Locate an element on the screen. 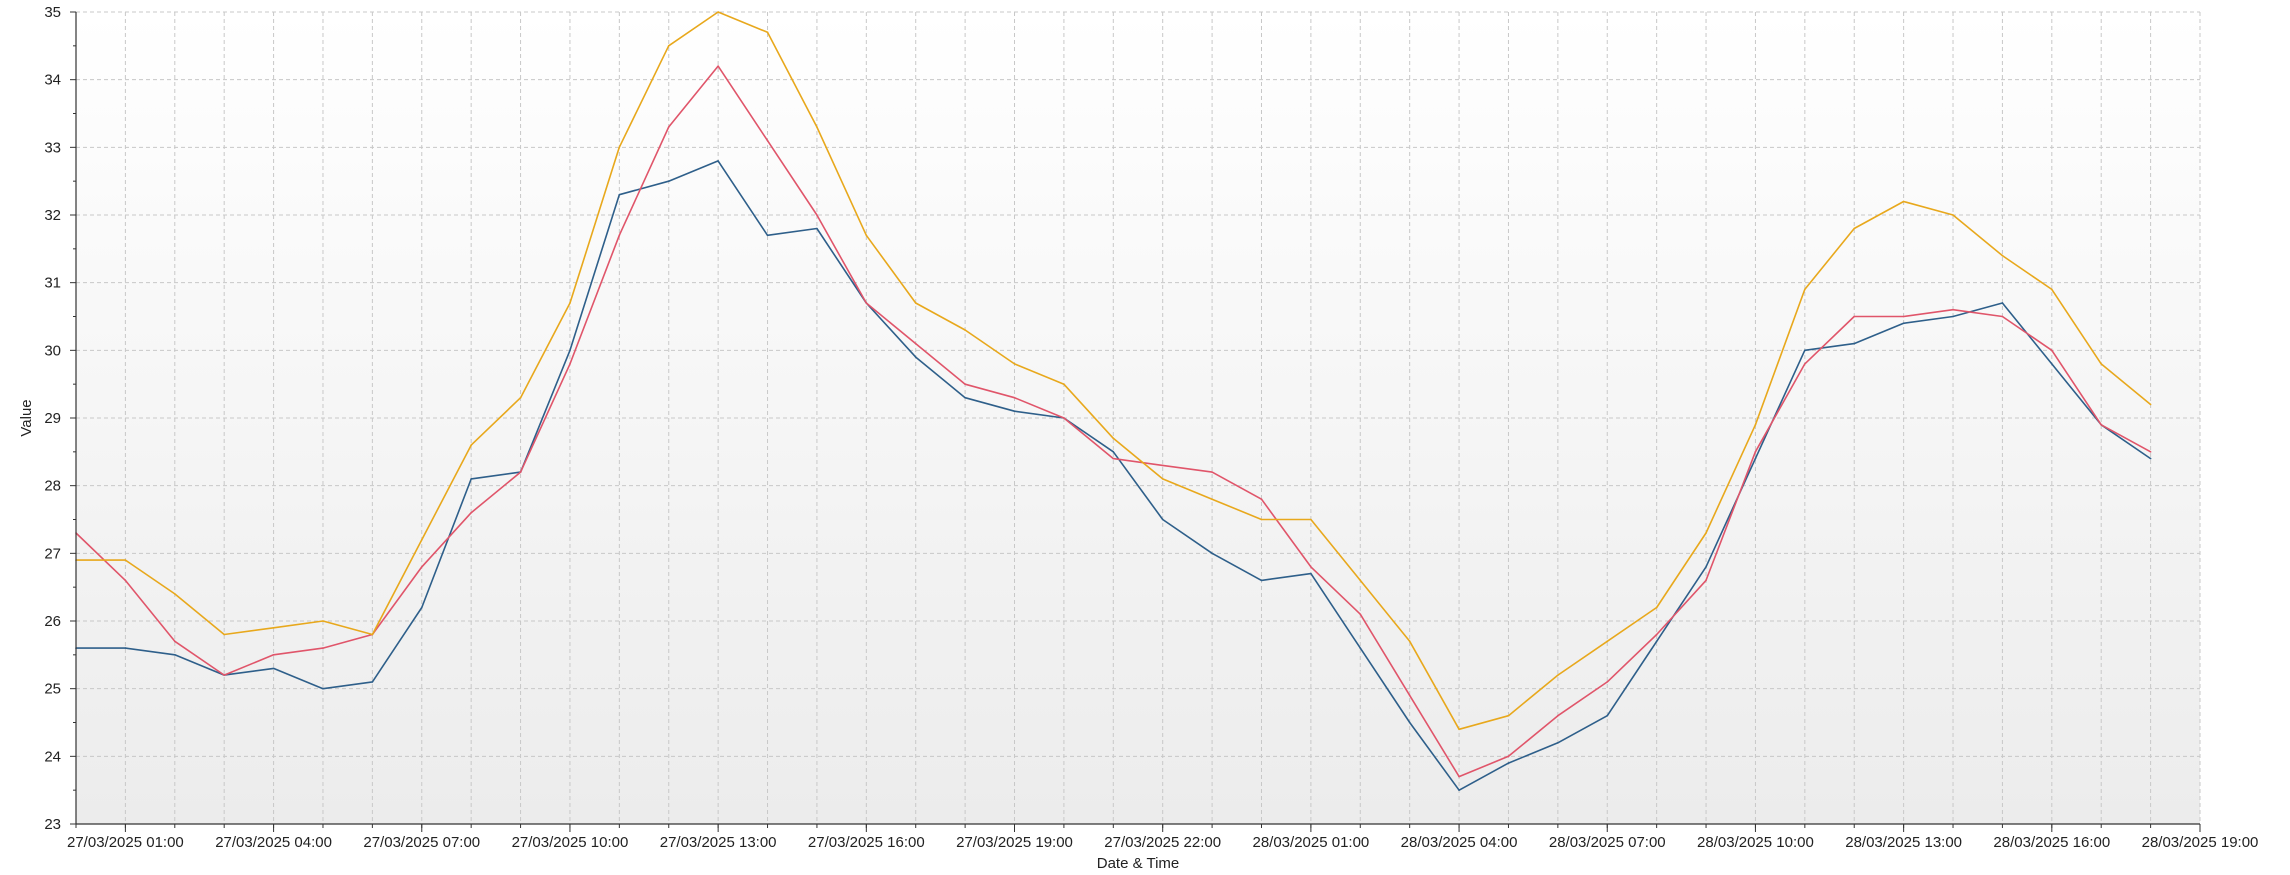 This screenshot has height=875, width=2290. y-tick-label: 32 is located at coordinates (52, 215).